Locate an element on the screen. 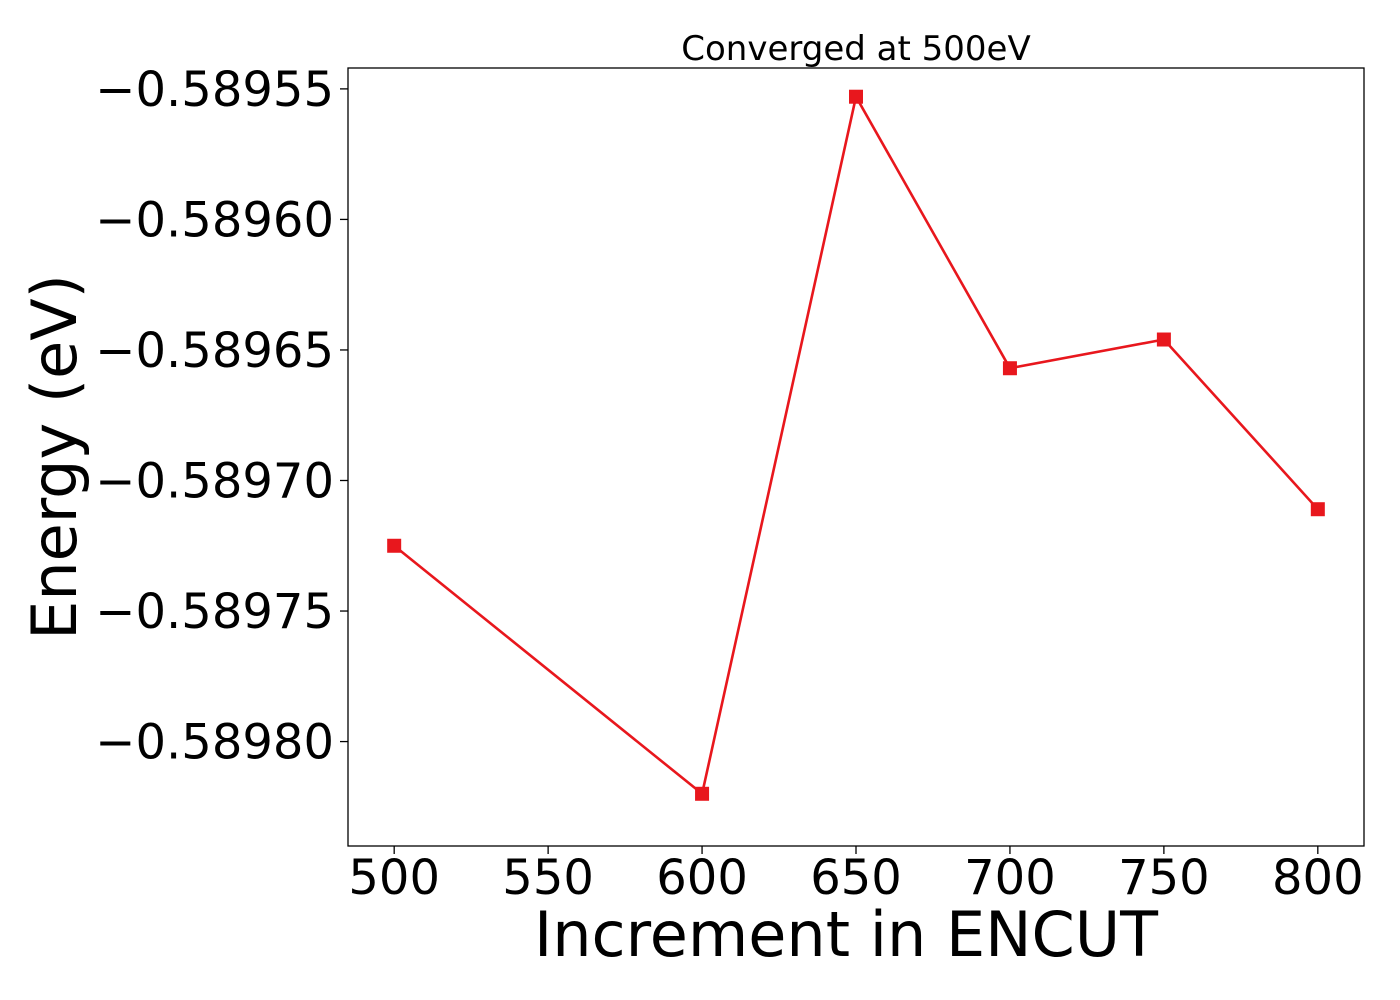  y-tick-label: −0.58975 is located at coordinates (214, 612).